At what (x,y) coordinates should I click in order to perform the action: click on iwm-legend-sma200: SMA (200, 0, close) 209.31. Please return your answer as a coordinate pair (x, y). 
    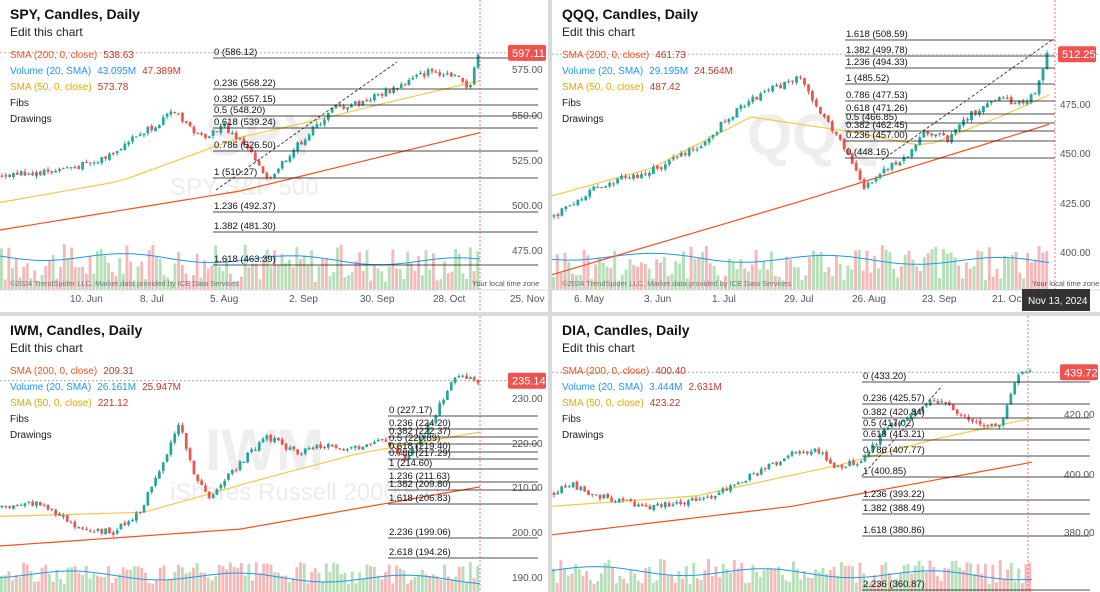
    Looking at the image, I should click on (72, 371).